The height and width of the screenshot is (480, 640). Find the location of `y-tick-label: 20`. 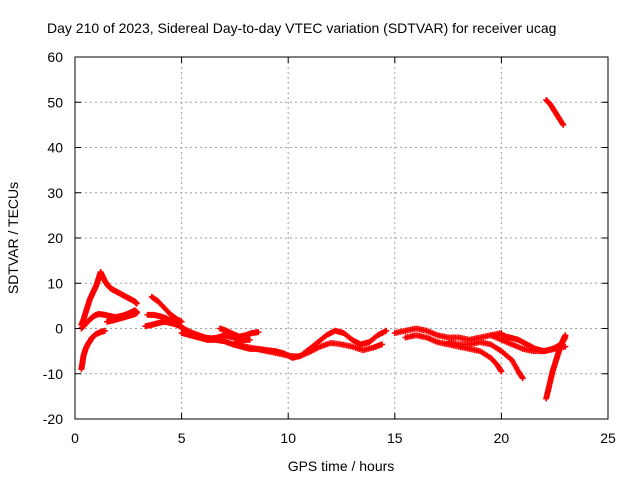

y-tick-label: 20 is located at coordinates (55, 238).